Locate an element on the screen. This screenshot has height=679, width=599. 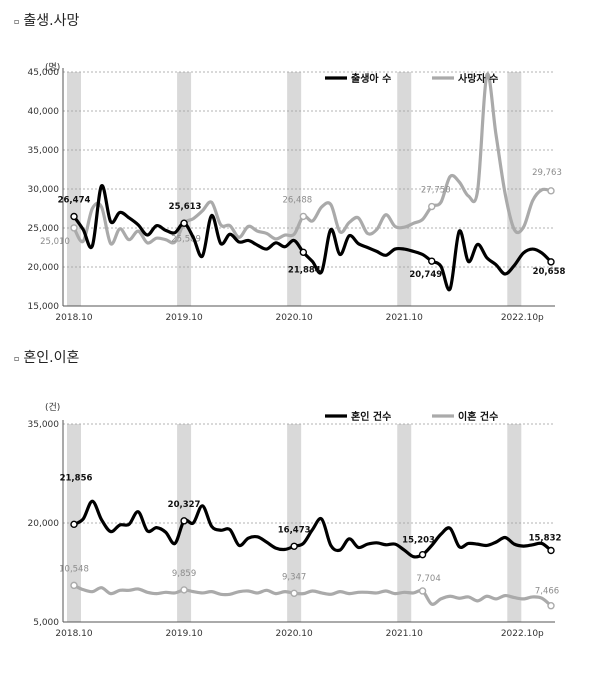
data-label: 25,589 is located at coordinates (186, 239).